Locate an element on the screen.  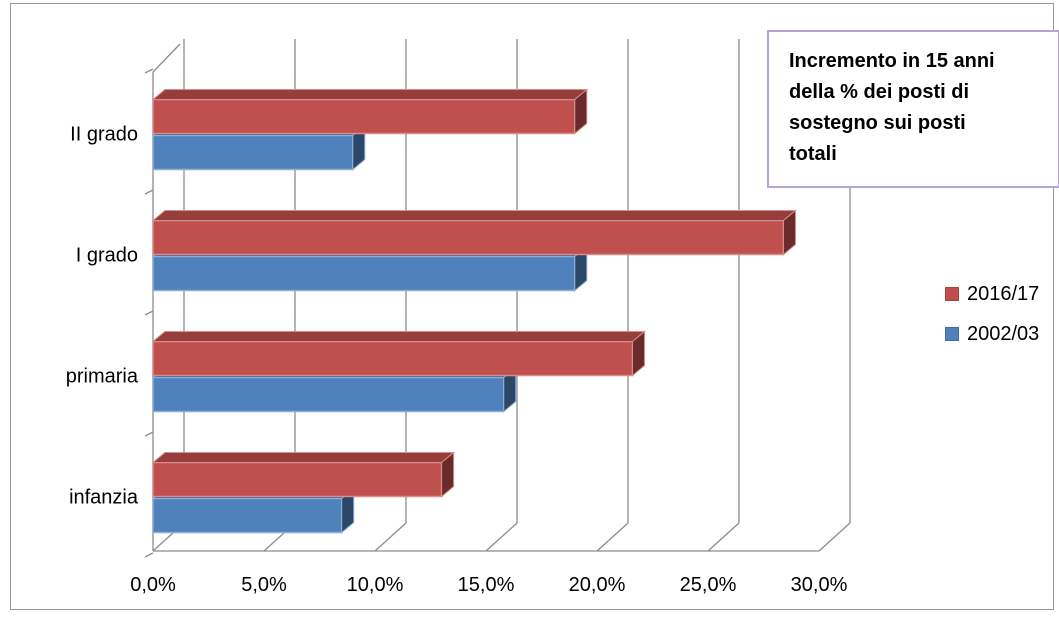
wall-edge is located at coordinates (166, 58).